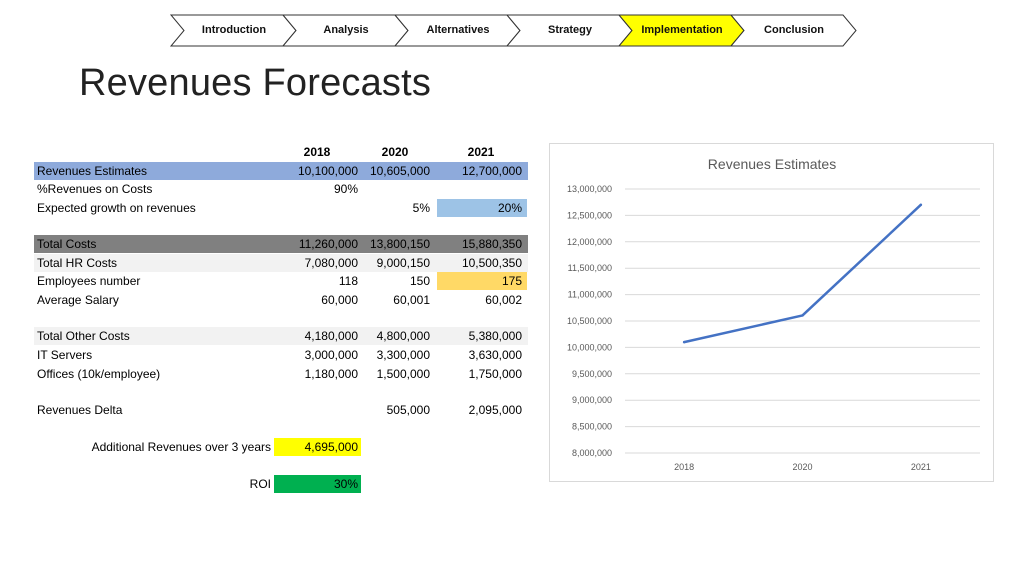  I want to click on chart-title: Revenues Estimates, so click(772, 164).